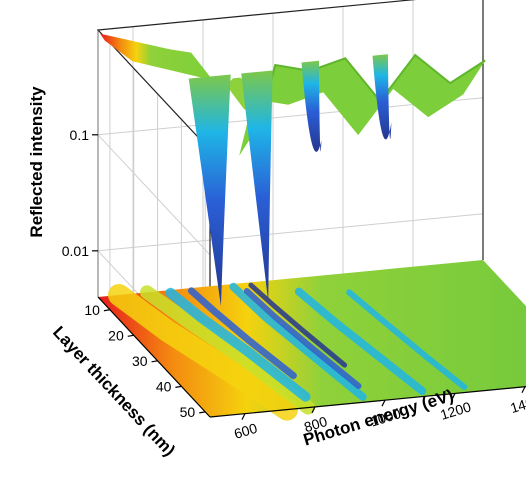  Describe the element at coordinates (36, 162) in the screenshot. I see `z-axis-title: Reflected intensity` at that location.